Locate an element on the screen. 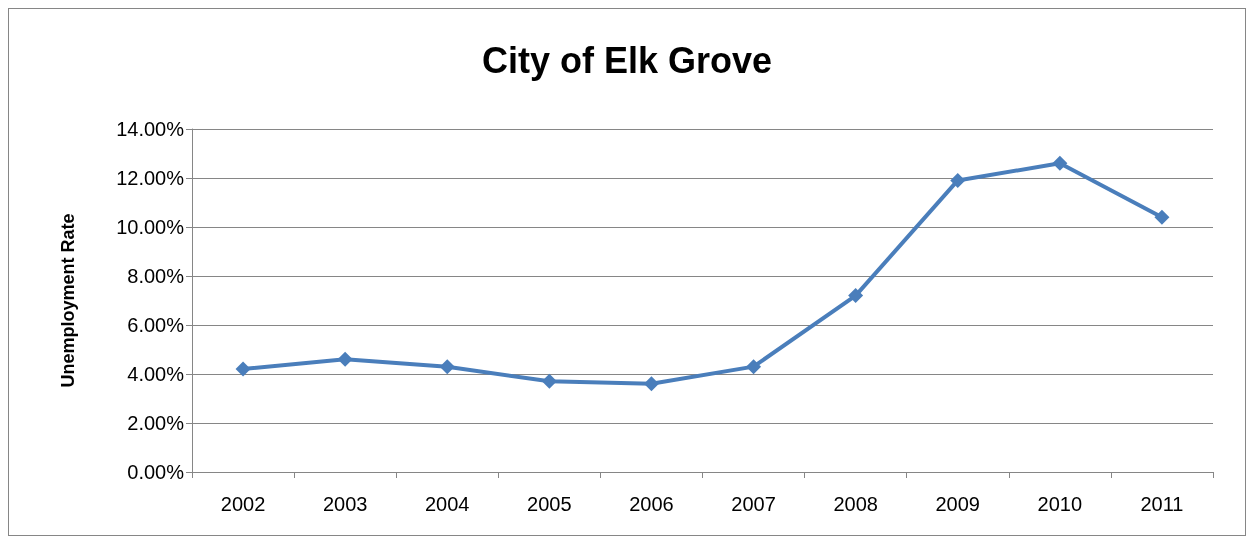 The height and width of the screenshot is (544, 1254). x-tick-label: 2009 is located at coordinates (957, 504).